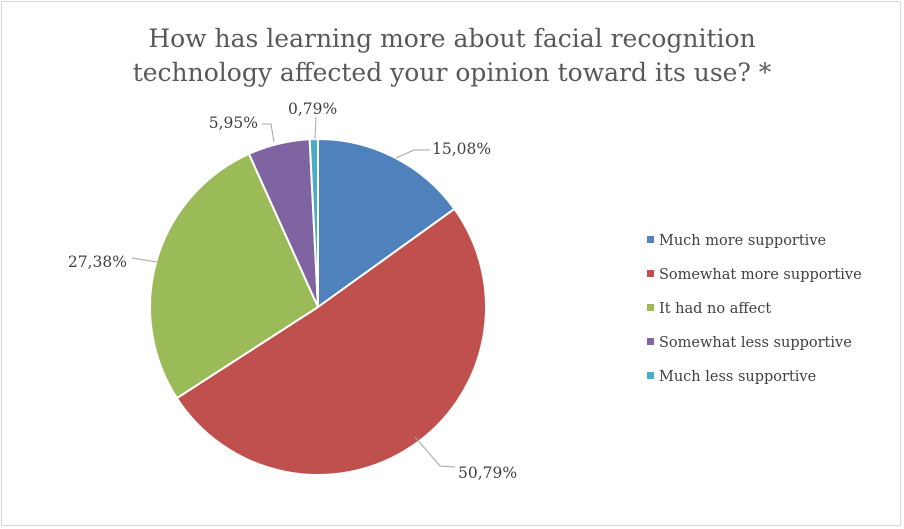  I want to click on legend-label-somewhat-less-supportive: Somewhat less supportive, so click(755, 343).